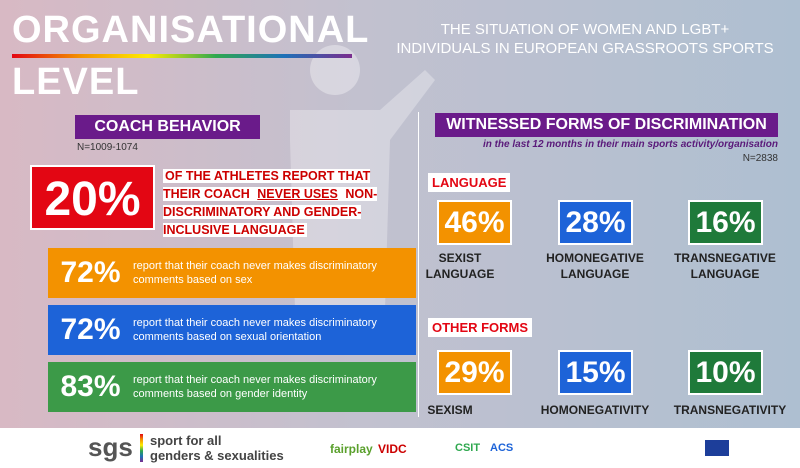  What do you see at coordinates (76, 82) in the screenshot?
I see `title: LEVEL` at bounding box center [76, 82].